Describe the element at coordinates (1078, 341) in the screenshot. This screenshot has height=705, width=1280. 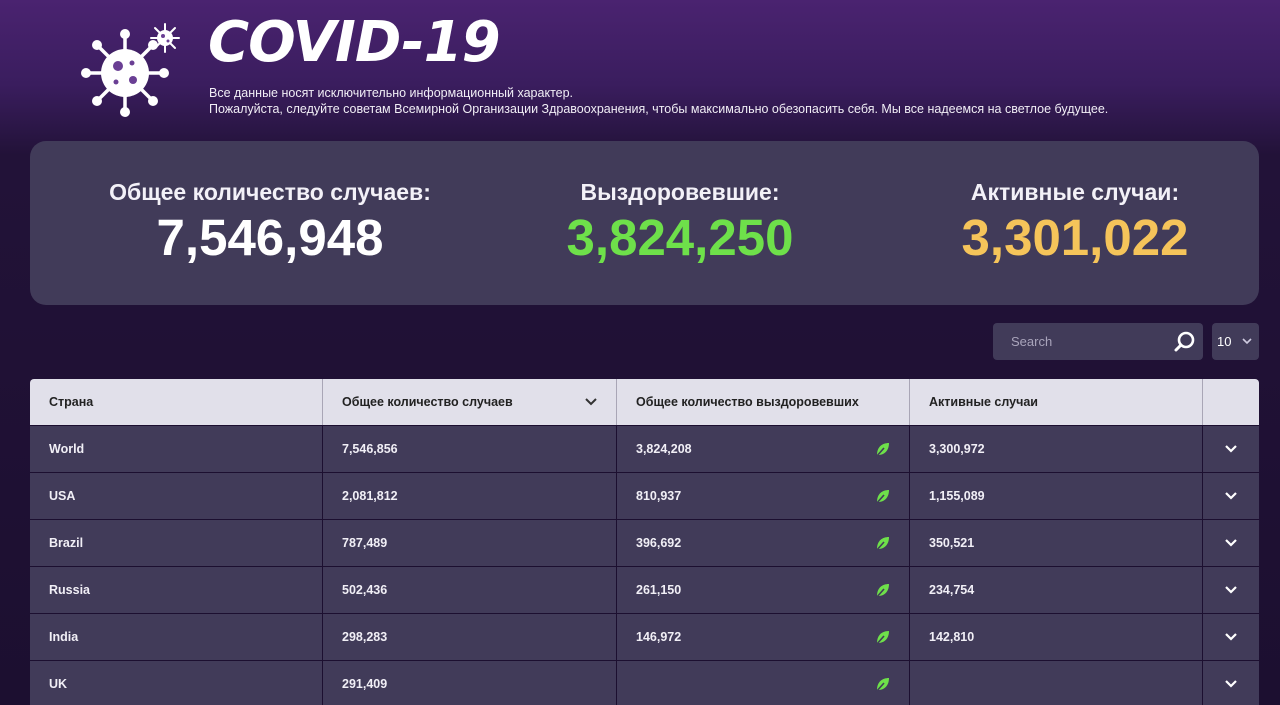
I see `search-input` at that location.